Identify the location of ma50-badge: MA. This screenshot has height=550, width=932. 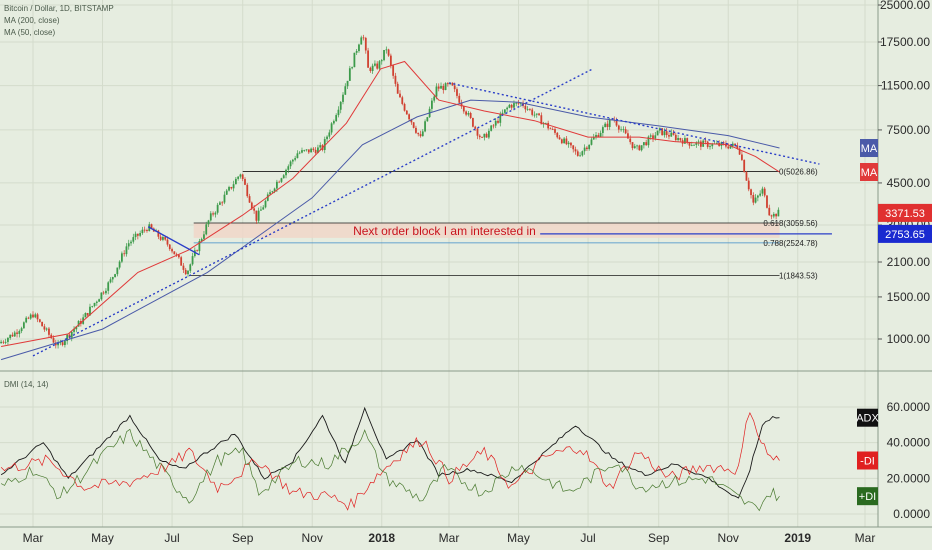
(869, 172).